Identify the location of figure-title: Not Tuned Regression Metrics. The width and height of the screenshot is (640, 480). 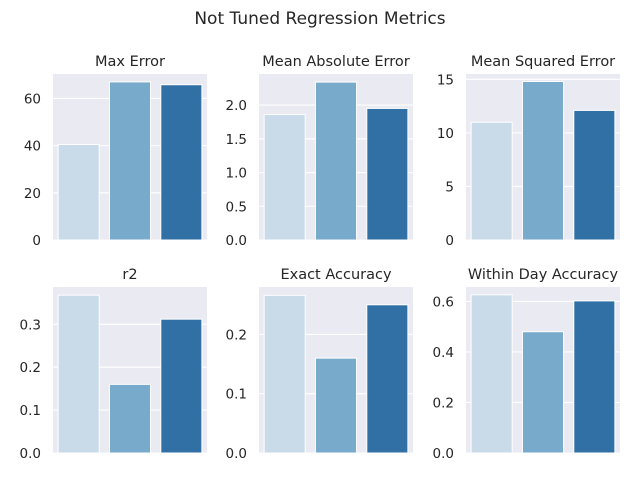
(319, 19).